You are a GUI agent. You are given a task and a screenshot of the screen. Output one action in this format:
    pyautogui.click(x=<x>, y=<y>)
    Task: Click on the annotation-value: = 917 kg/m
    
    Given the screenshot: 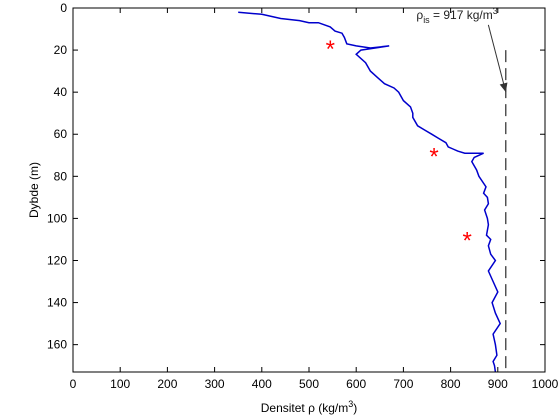 What is the action you would take?
    pyautogui.click(x=461, y=15)
    